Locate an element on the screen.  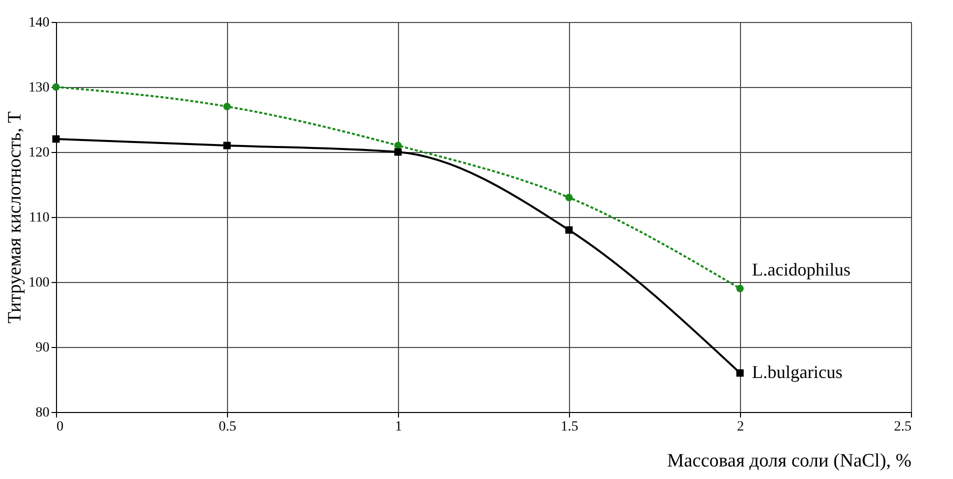
series-label: L.acidophilus is located at coordinates (801, 270).